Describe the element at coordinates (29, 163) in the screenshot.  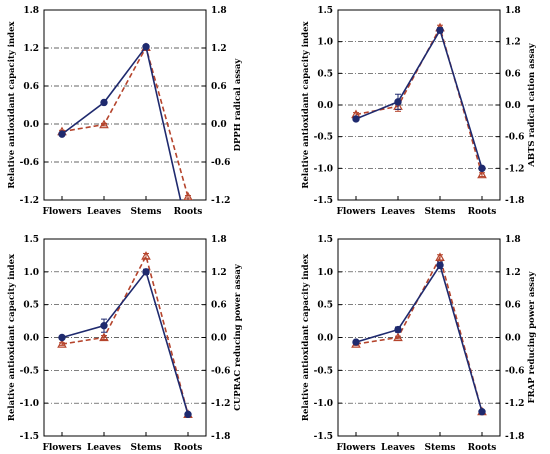
I see `y-tick-label: -0.6` at that location.